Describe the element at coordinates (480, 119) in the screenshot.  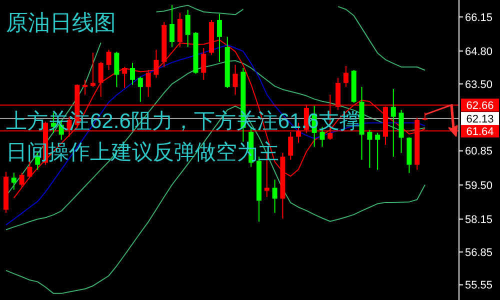
I see `ref-line-label: 62.13` at that location.